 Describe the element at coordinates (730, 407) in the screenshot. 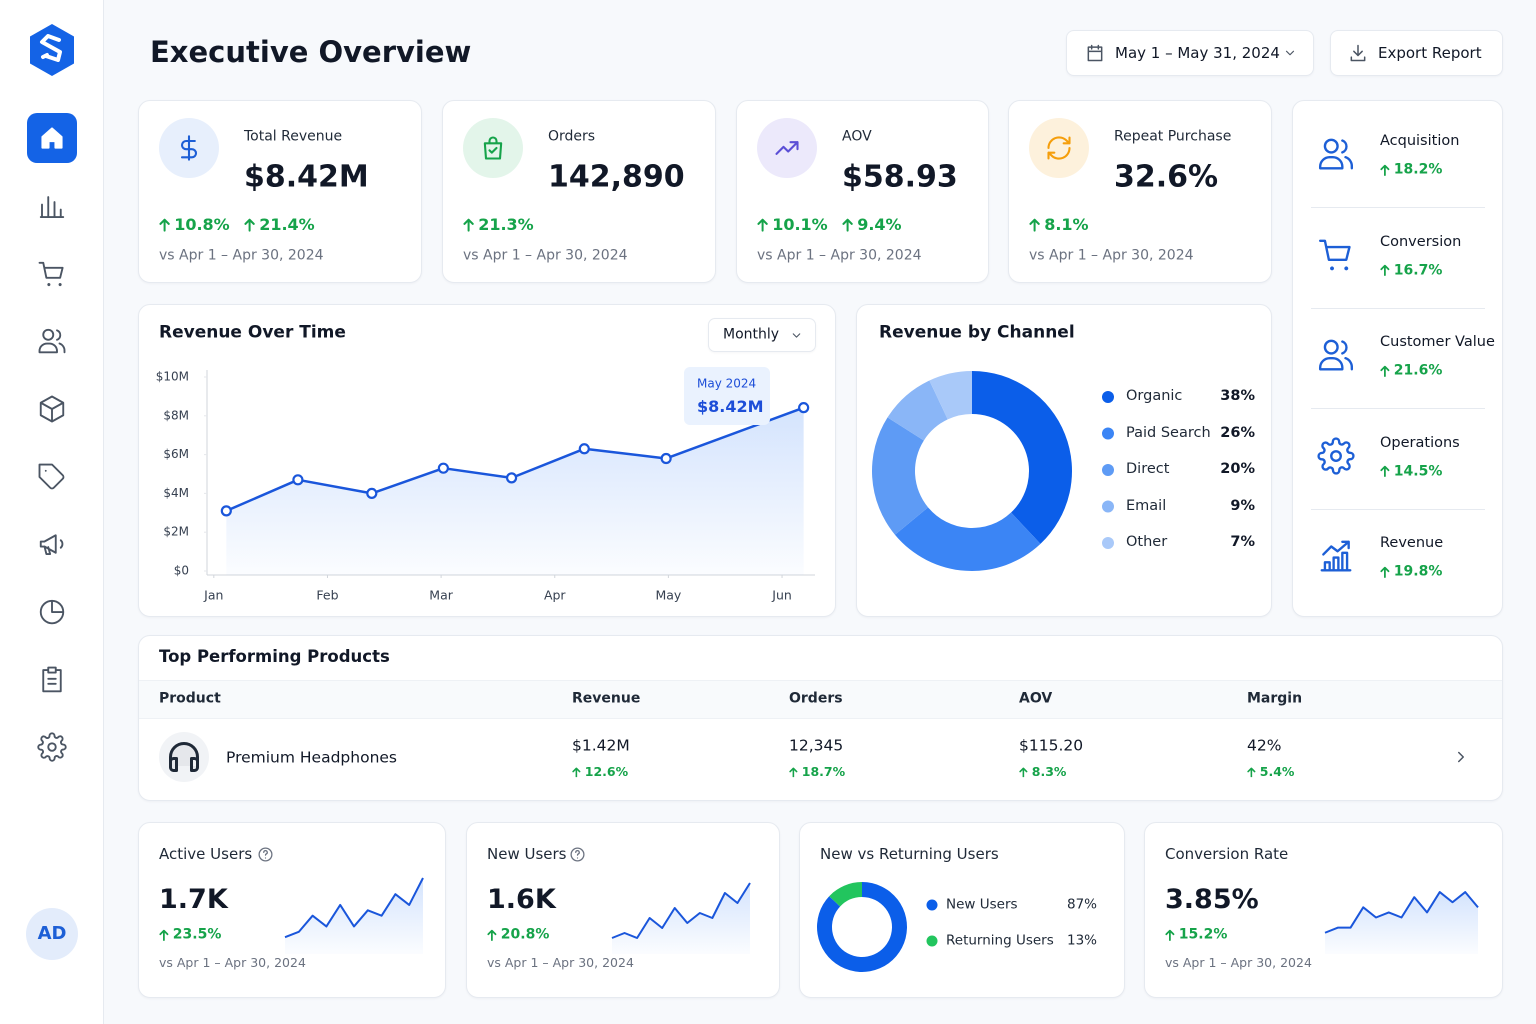

I see `tooltip-value: $8.42M` at that location.